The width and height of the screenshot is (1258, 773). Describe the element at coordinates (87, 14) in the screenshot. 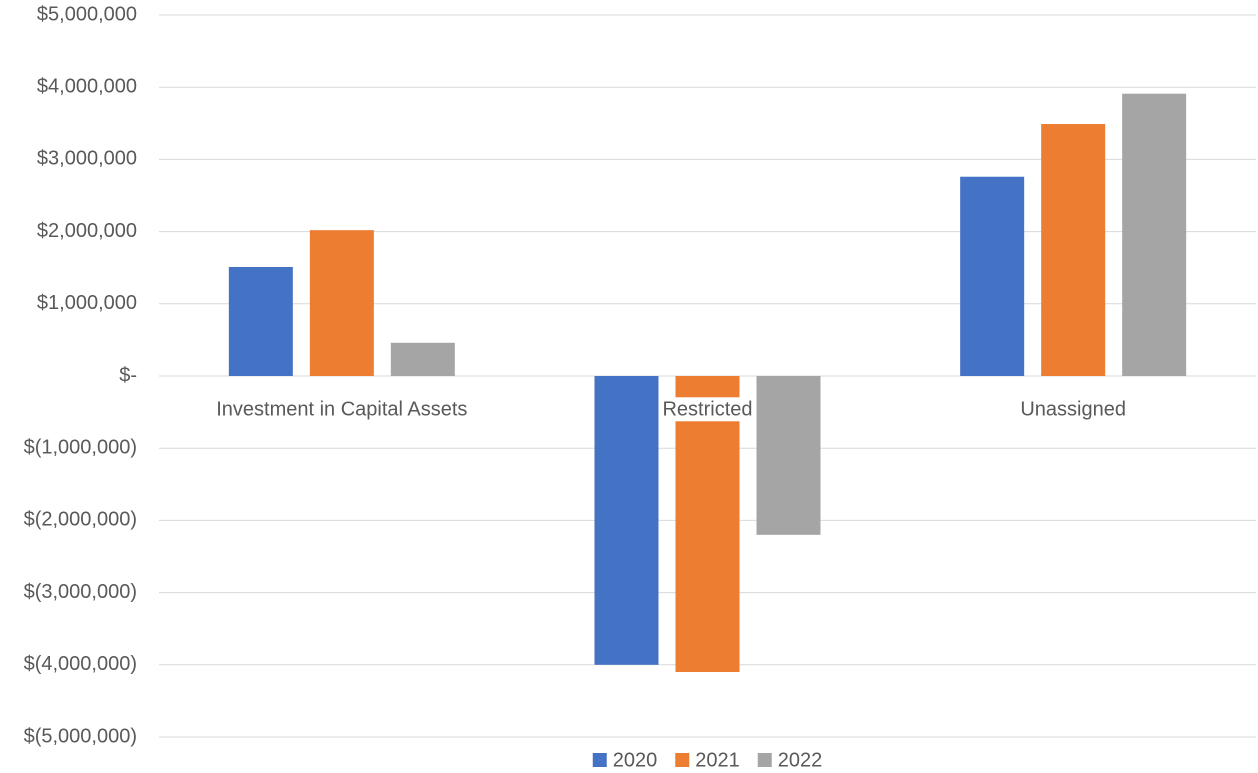

I see `y-tick-label: $5,000,000` at that location.